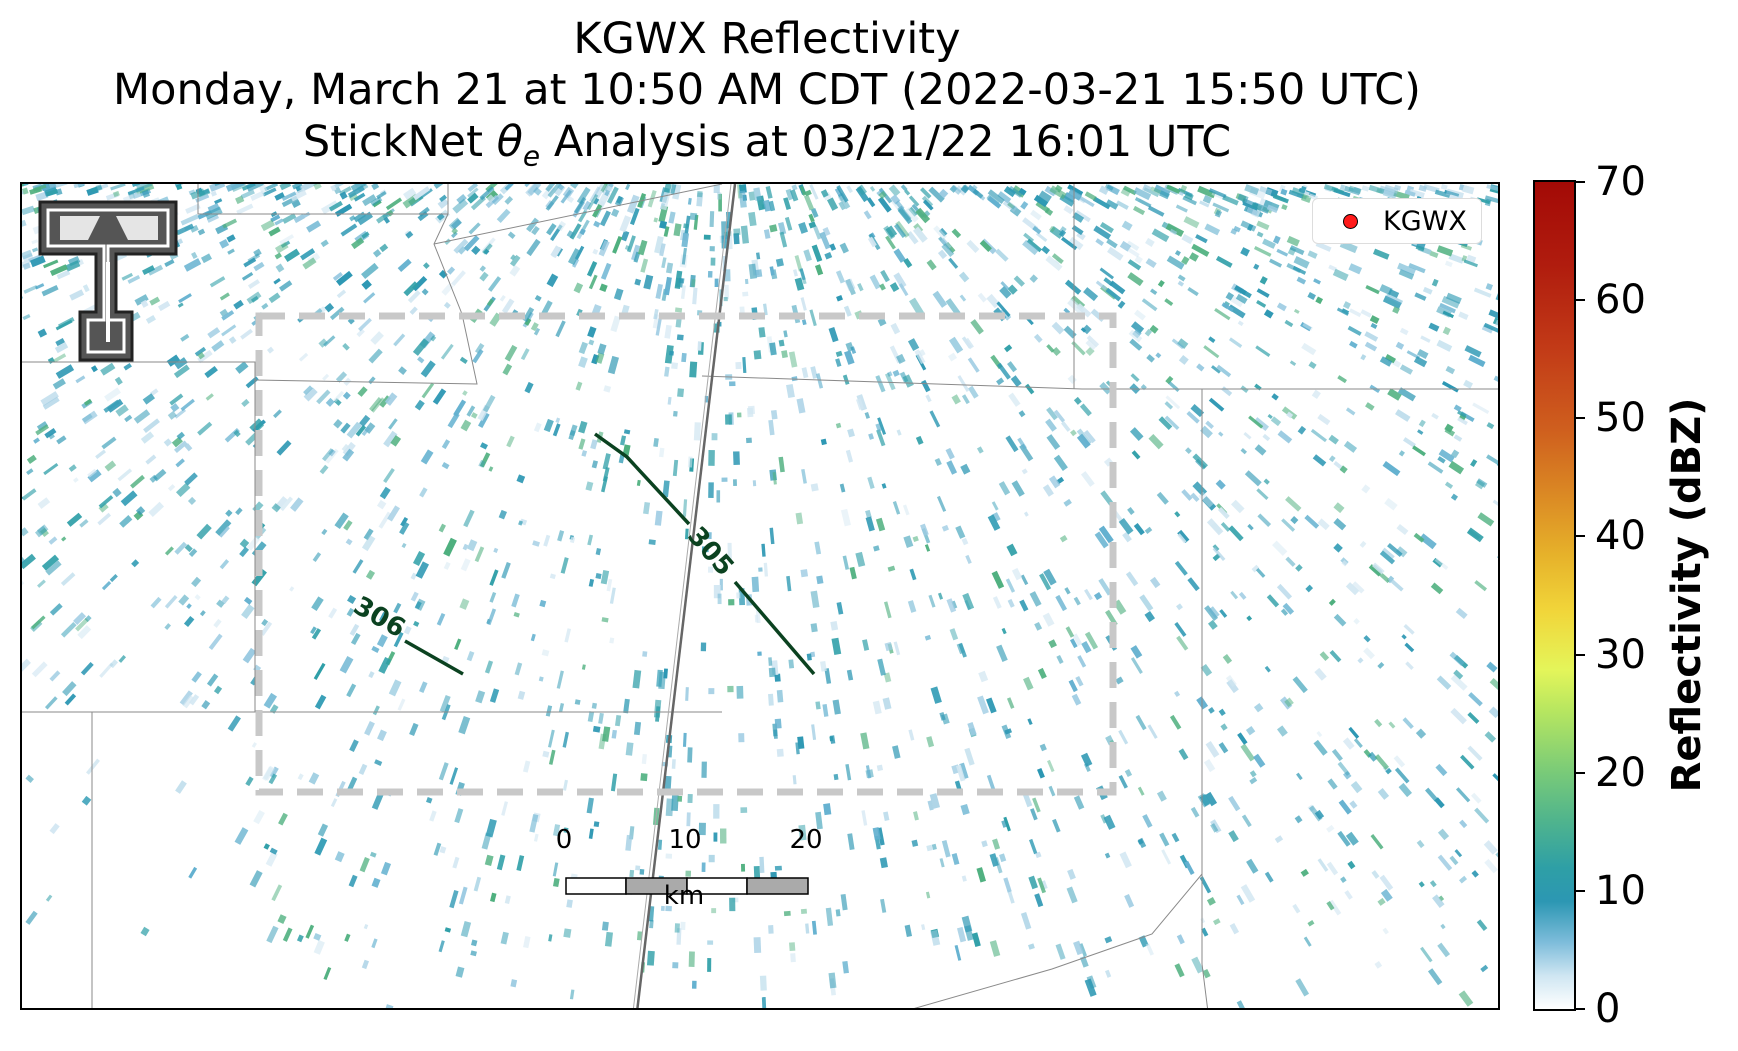 The width and height of the screenshot is (1738, 1051). What do you see at coordinates (1620, 536) in the screenshot?
I see `colorbar-tick-label: 40` at bounding box center [1620, 536].